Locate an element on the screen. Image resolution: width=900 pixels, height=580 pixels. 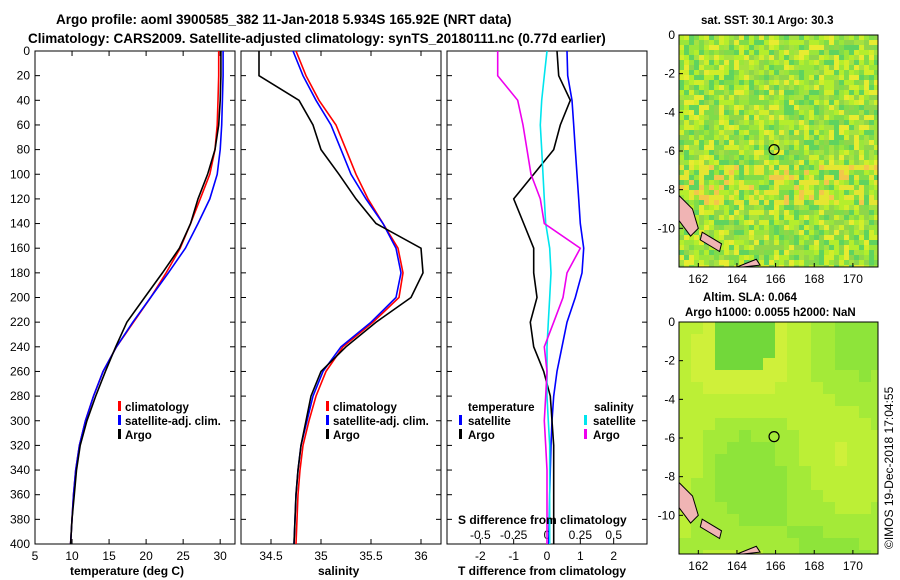
x-tick-label: 168 is located at coordinates (814, 279).